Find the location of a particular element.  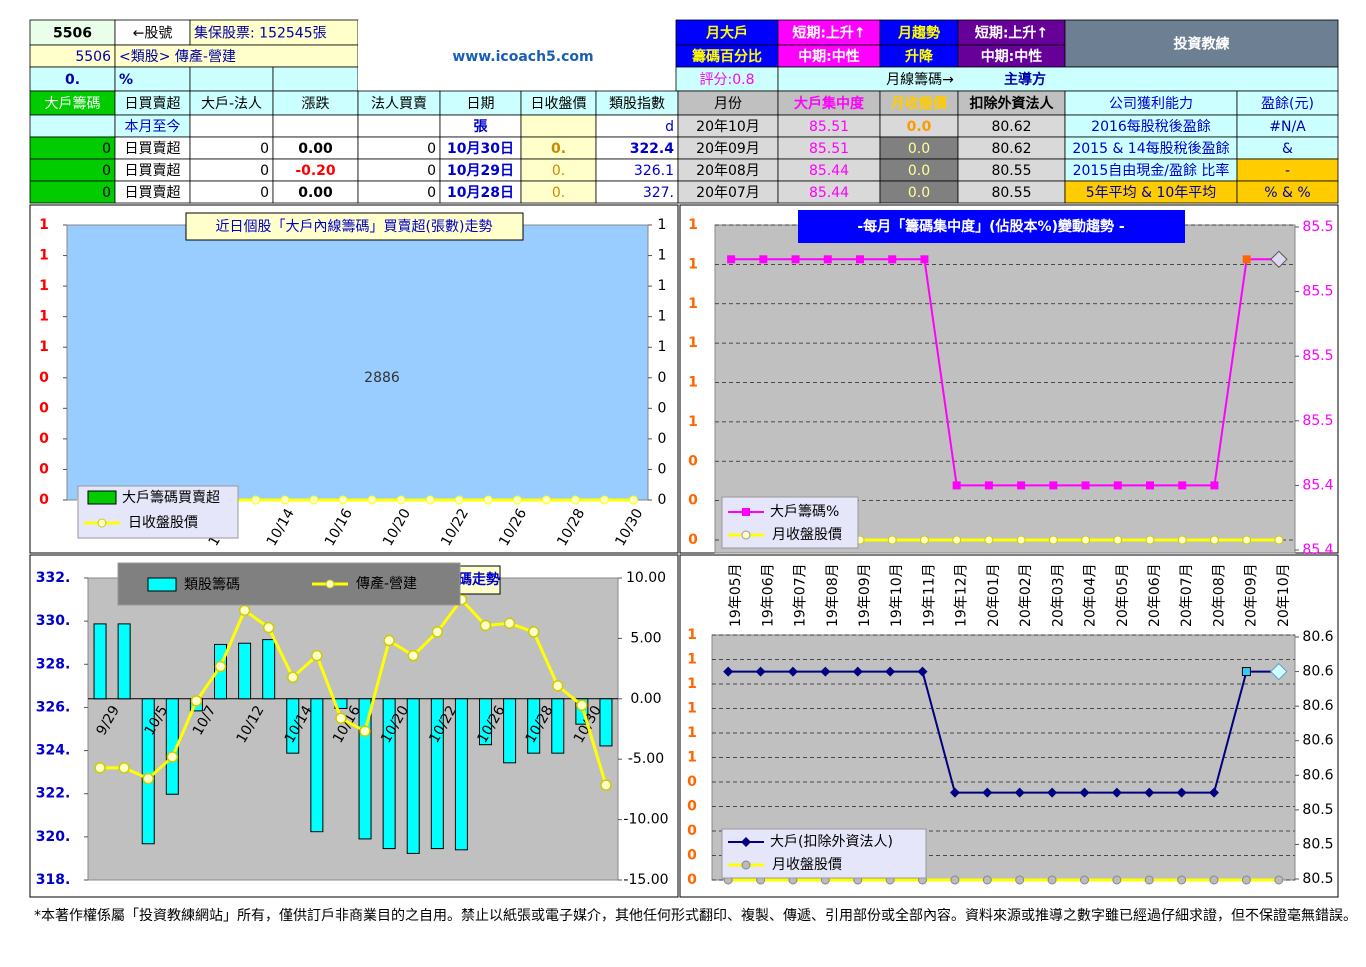

table-text: 日買賣超 is located at coordinates (153, 171).